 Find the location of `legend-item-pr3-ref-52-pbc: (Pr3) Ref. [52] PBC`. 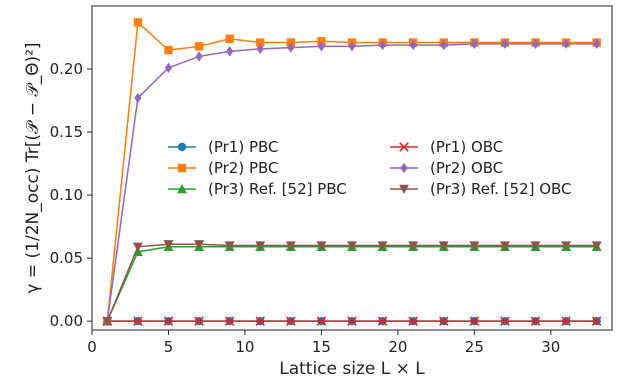

legend-item-pr3-ref-52-pbc: (Pr3) Ref. [52] PBC is located at coordinates (257, 189).